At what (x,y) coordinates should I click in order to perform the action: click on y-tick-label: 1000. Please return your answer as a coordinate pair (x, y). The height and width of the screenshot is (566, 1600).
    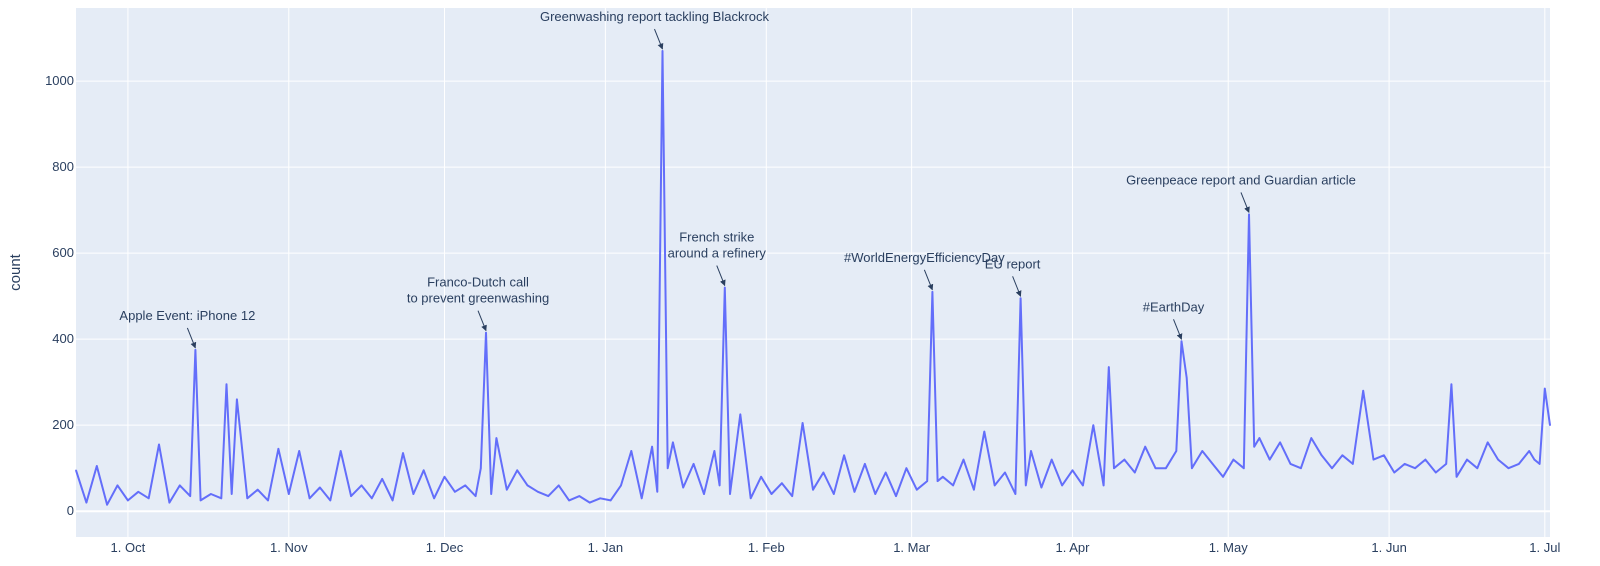
    Looking at the image, I should click on (59, 80).